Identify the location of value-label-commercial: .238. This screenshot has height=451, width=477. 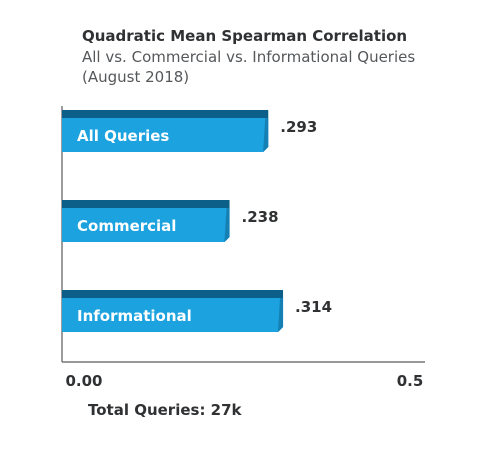
(260, 217).